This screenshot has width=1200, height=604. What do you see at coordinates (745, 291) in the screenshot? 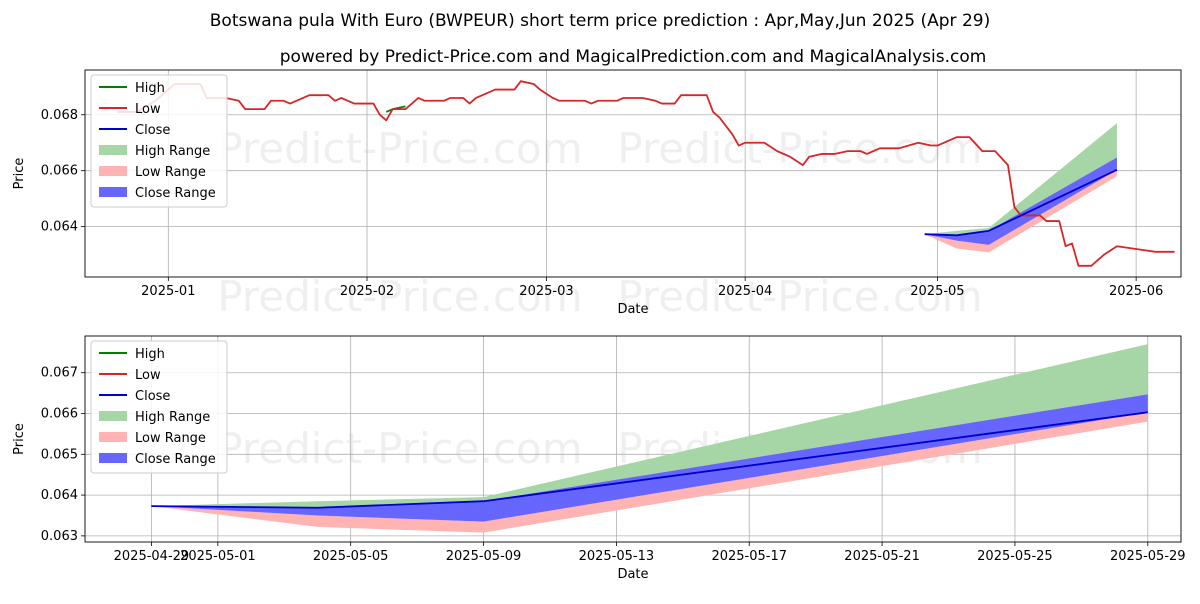
I see `top-x-tick-label: 2025-04` at bounding box center [745, 291].